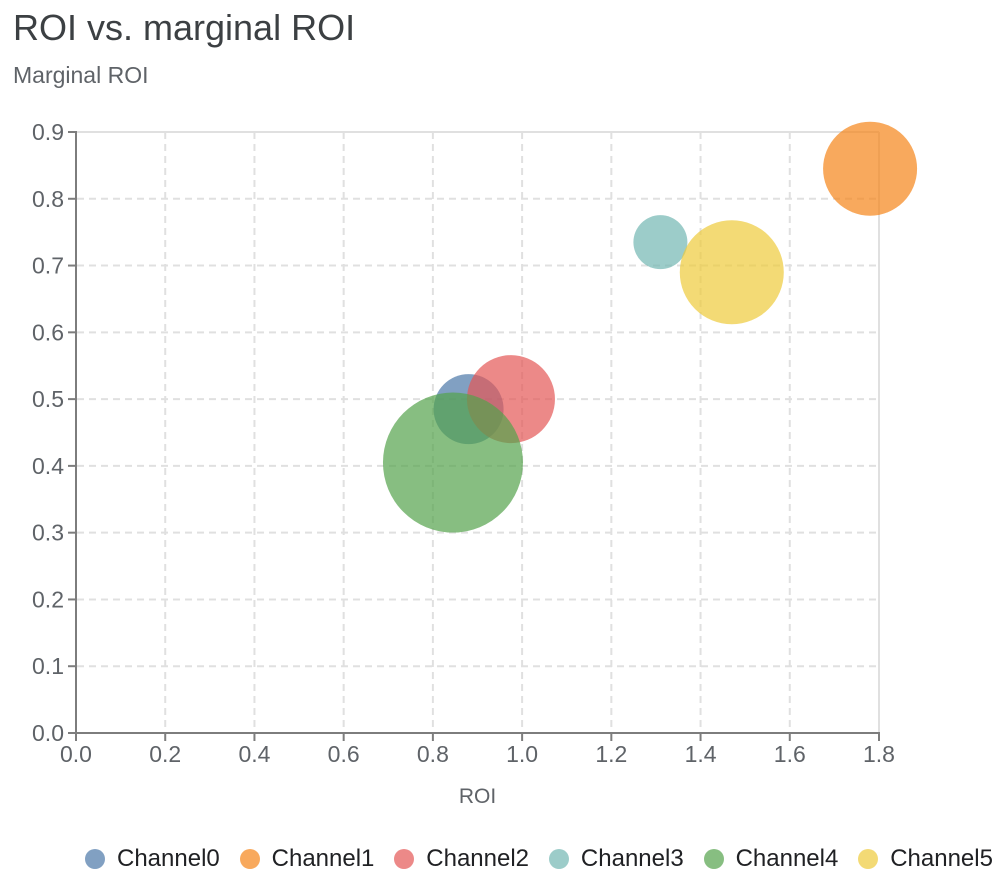  What do you see at coordinates (48, 466) in the screenshot?
I see `y-tick-label-0.4: 0.4` at bounding box center [48, 466].